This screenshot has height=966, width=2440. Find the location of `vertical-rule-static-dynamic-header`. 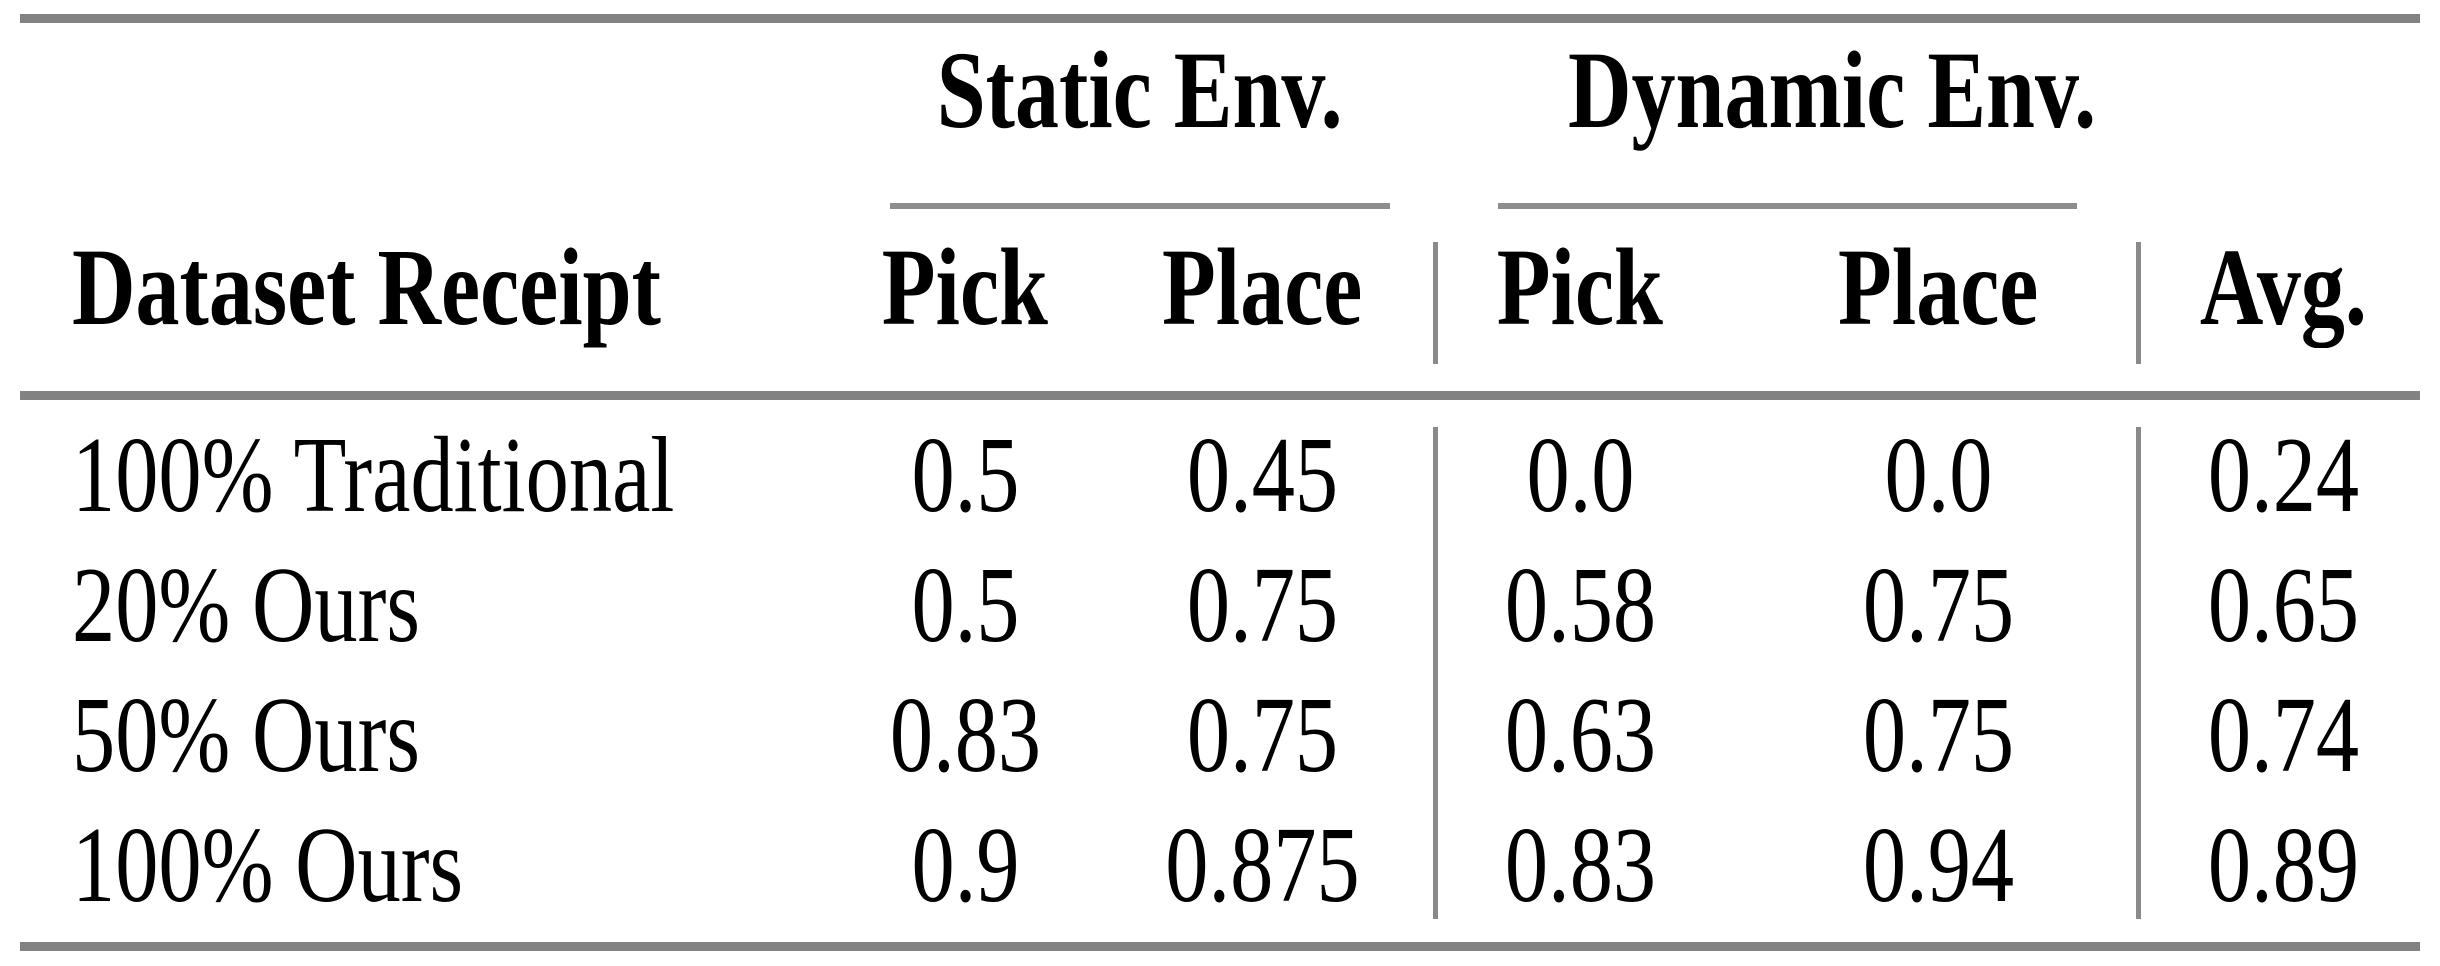

vertical-rule-static-dynamic-header is located at coordinates (1435, 303).